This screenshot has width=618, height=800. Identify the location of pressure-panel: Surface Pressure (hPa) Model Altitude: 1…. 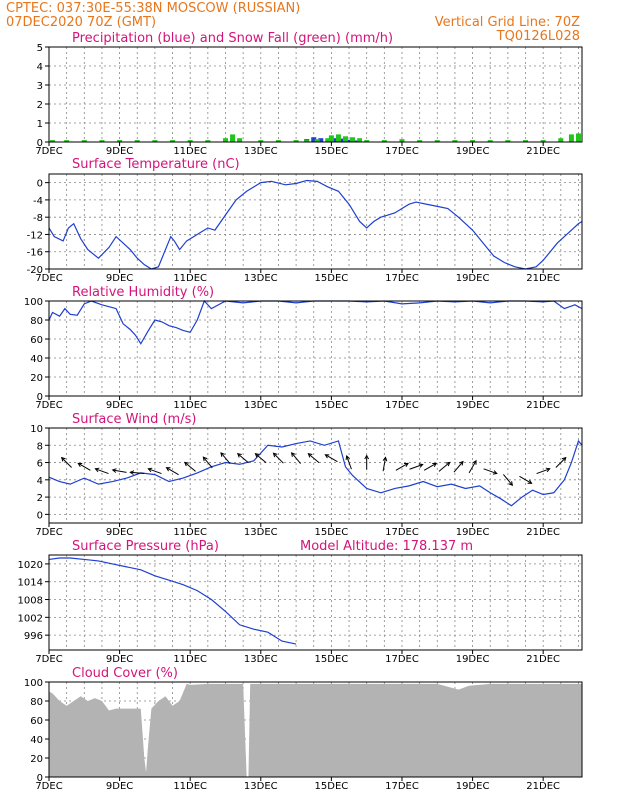
(300, 602).